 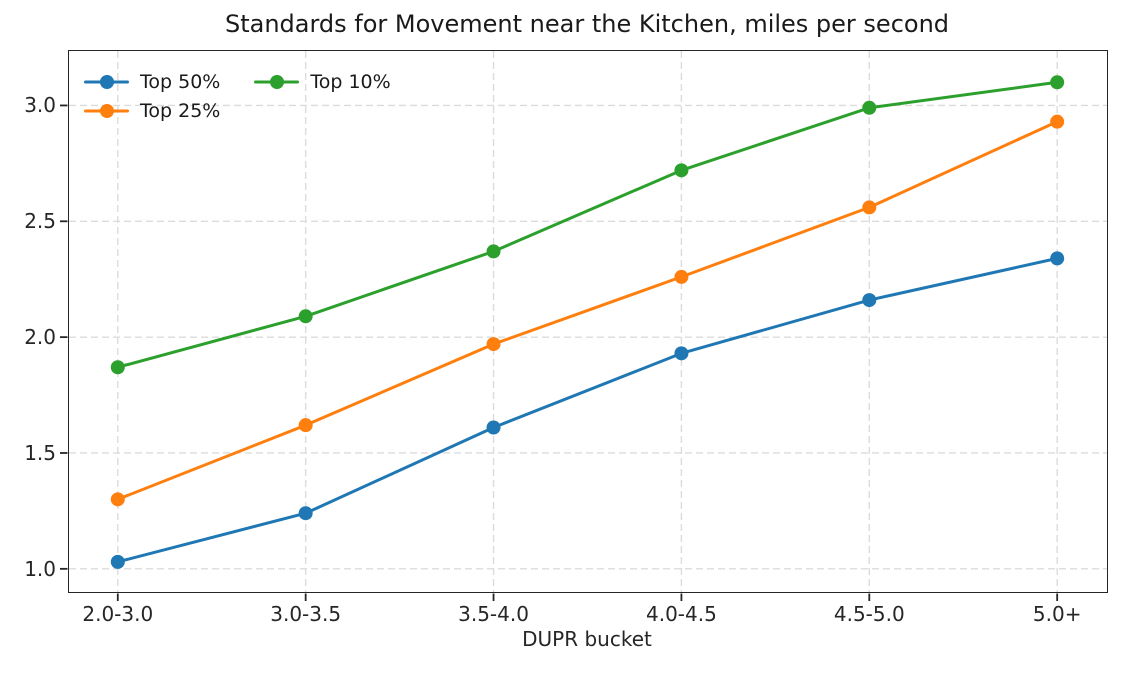 I want to click on legend-label: Top 25%, so click(x=180, y=110).